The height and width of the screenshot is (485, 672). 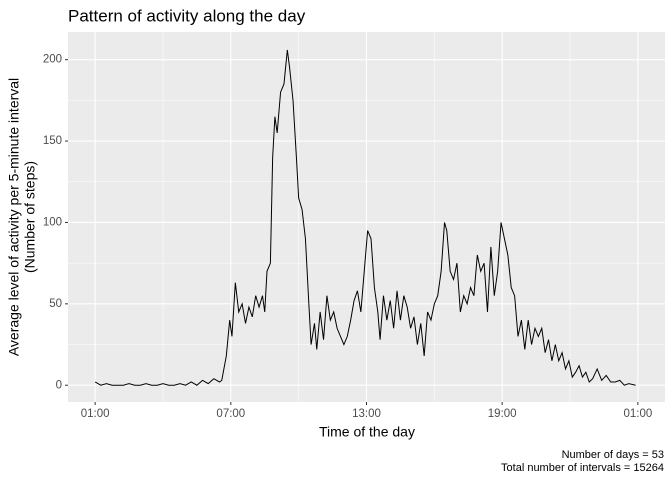 What do you see at coordinates (366, 414) in the screenshot?
I see `x-tick-label: 13:00` at bounding box center [366, 414].